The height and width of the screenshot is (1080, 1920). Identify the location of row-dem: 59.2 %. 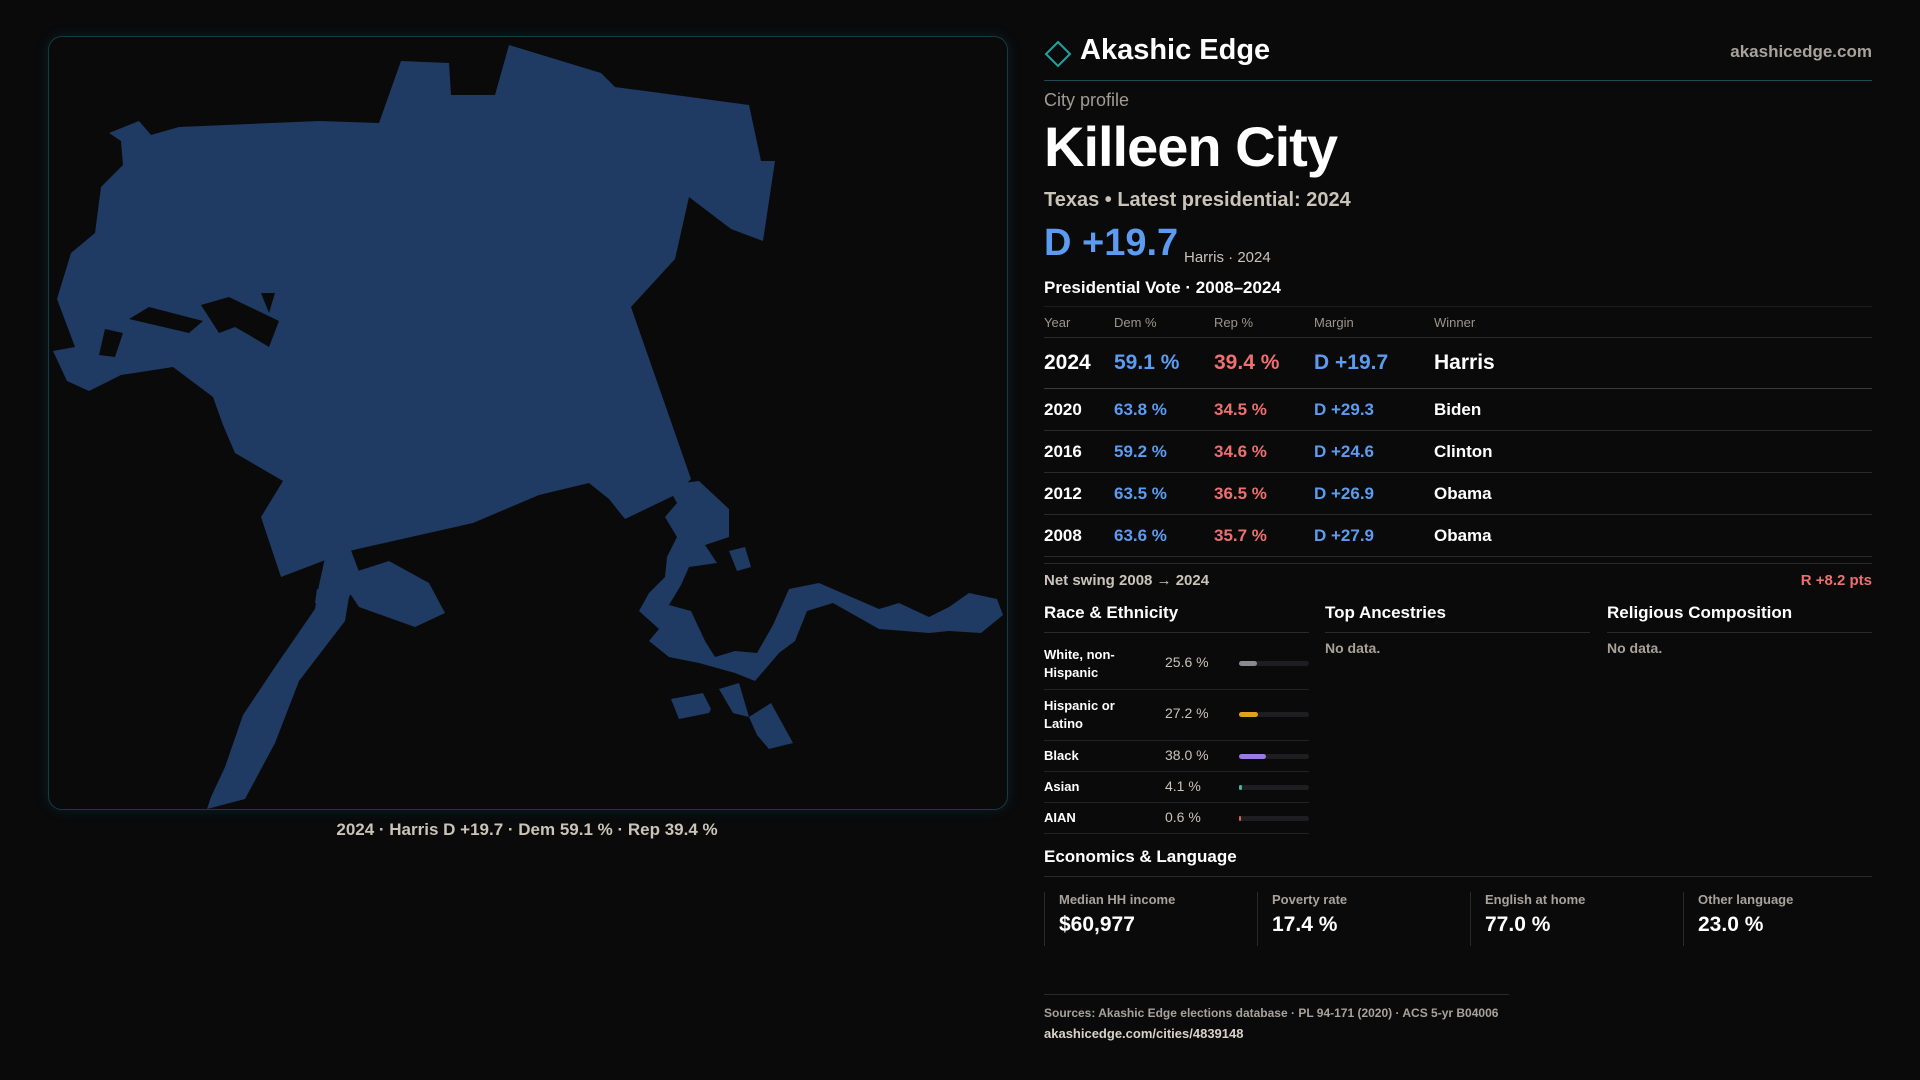
(1140, 451).